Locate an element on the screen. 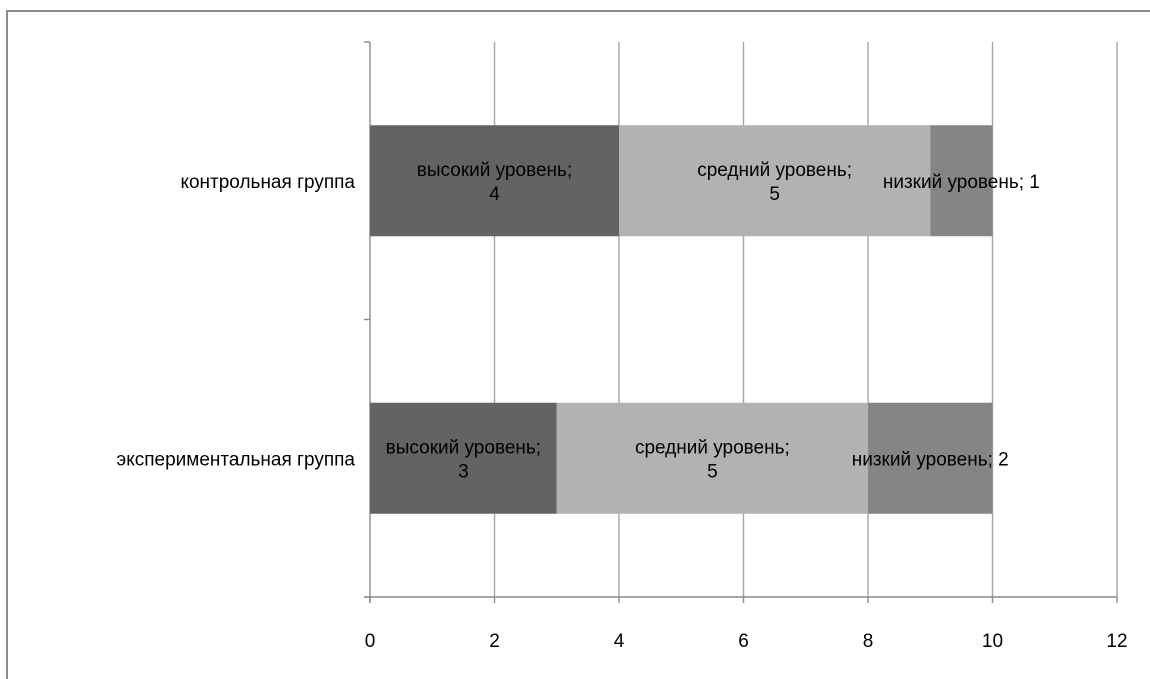 This screenshot has width=1150, height=679. data-label-0-0: высокий уровень; 4 is located at coordinates (494, 182).